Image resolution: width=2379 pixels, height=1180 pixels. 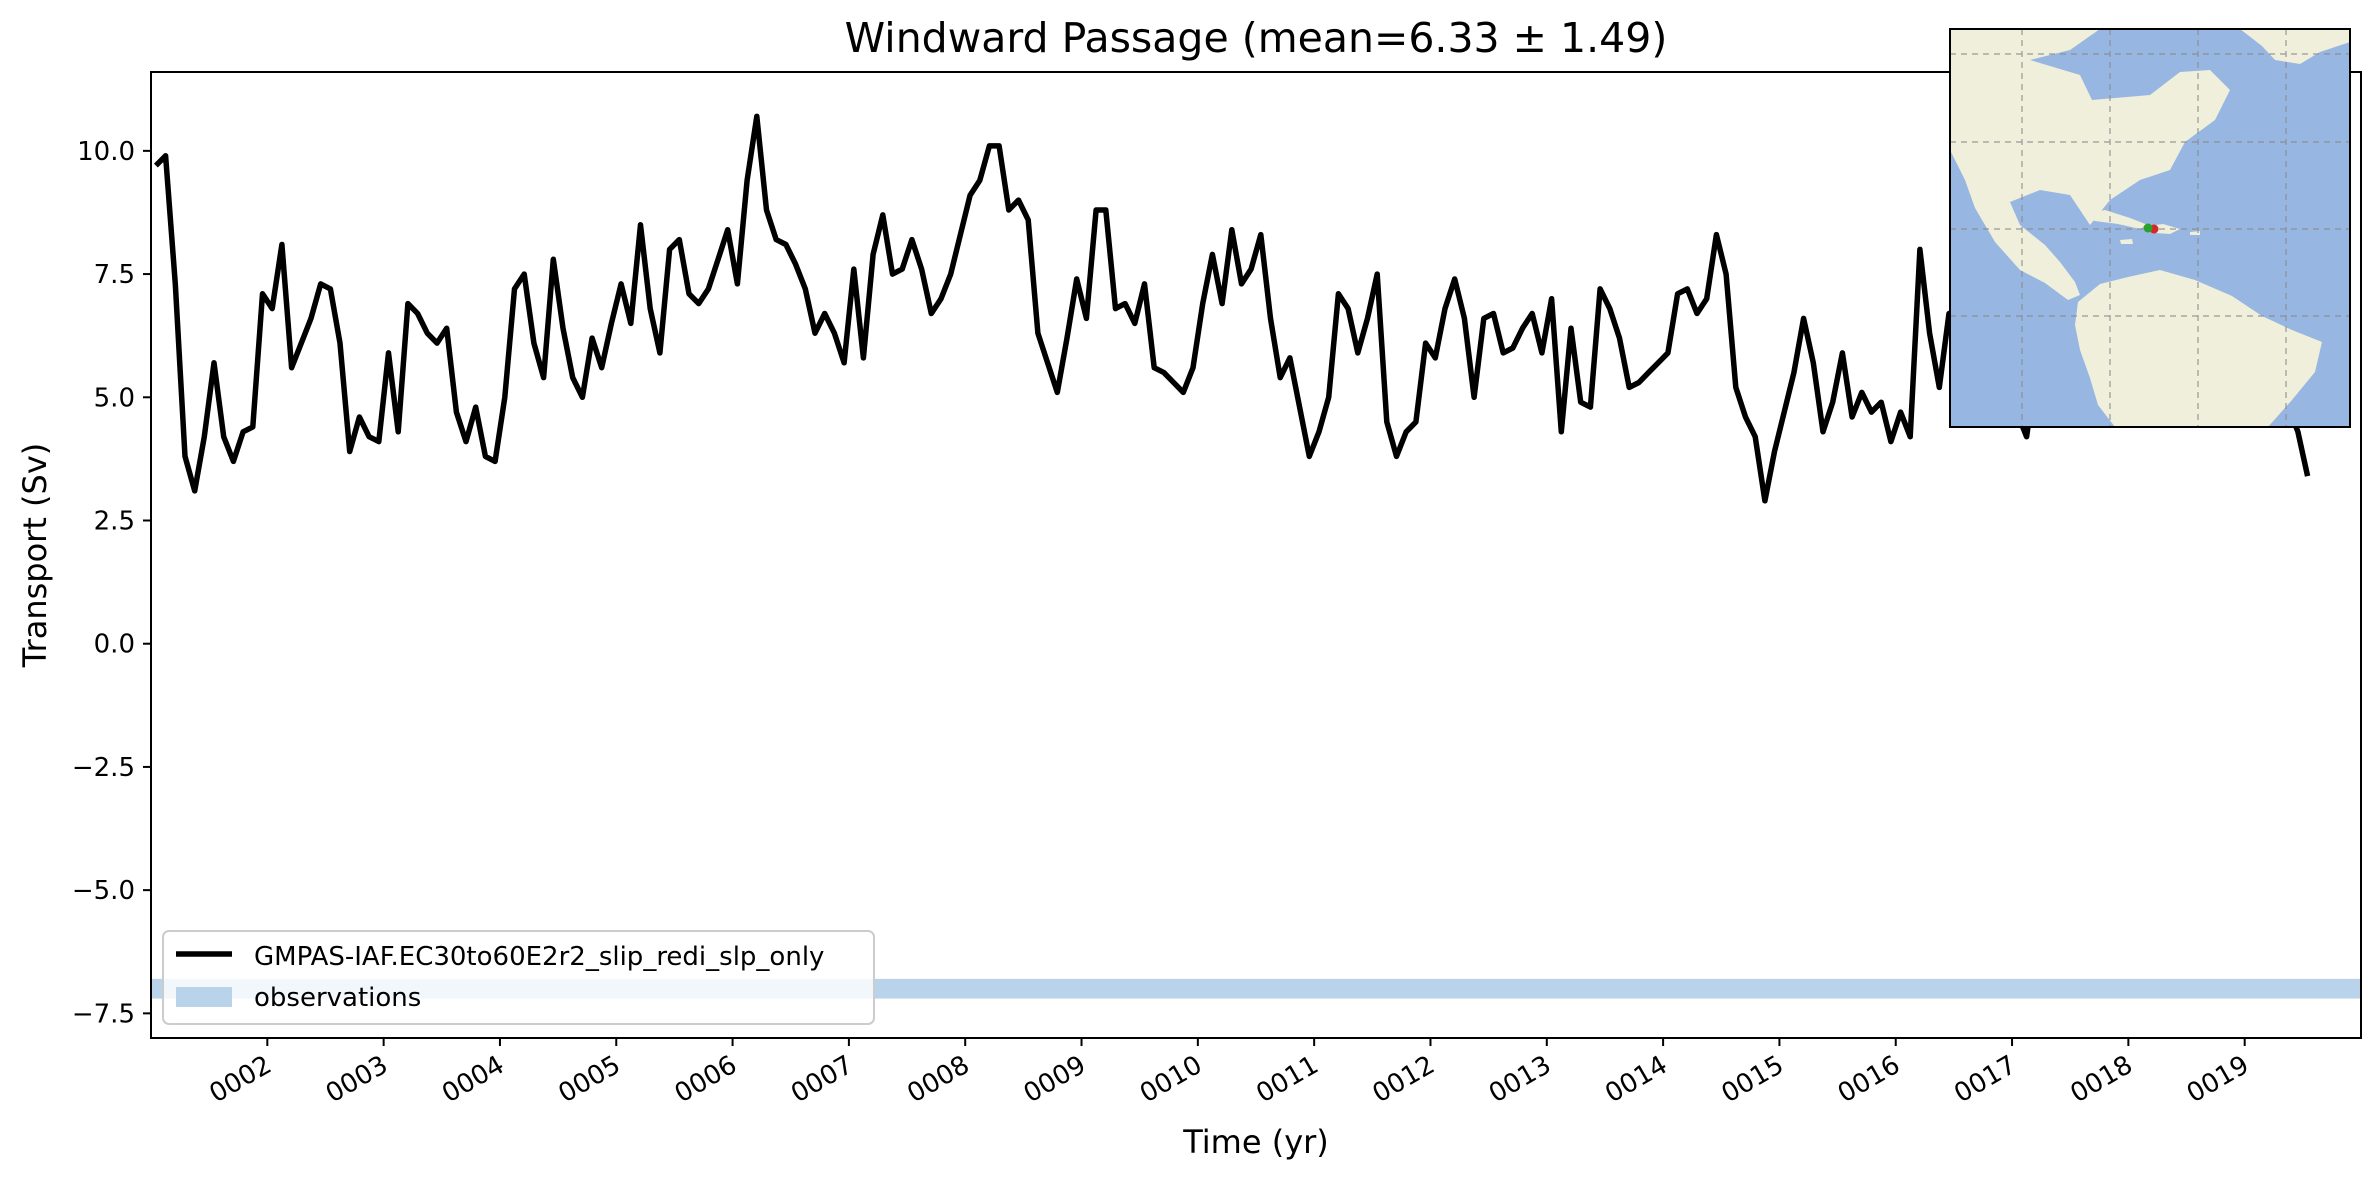 What do you see at coordinates (2218, 1079) in the screenshot?
I see `x-tick-label: 0019` at bounding box center [2218, 1079].